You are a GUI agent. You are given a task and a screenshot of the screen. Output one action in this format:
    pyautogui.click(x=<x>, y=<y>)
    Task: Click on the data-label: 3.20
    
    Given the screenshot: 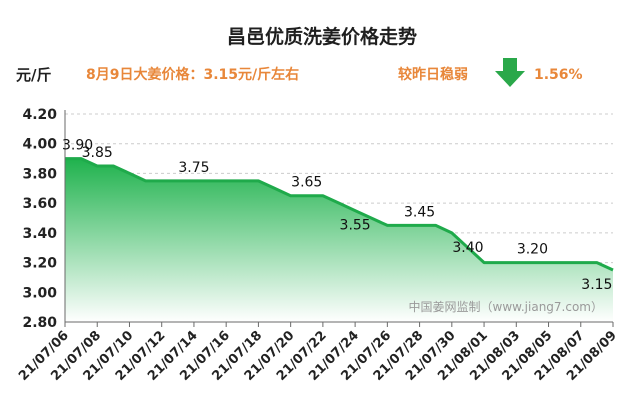 What is the action you would take?
    pyautogui.click(x=532, y=250)
    